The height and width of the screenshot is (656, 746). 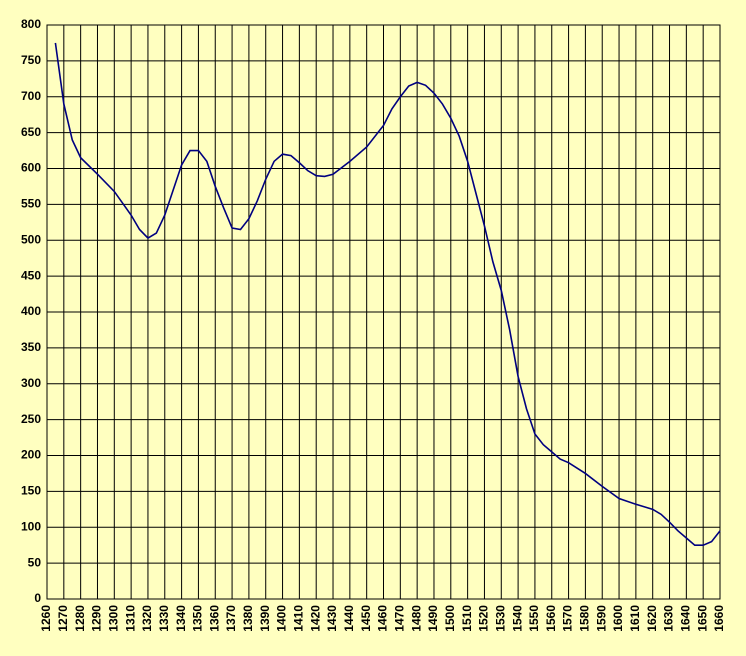 I want to click on y-tick-label: 550, so click(x=31, y=204).